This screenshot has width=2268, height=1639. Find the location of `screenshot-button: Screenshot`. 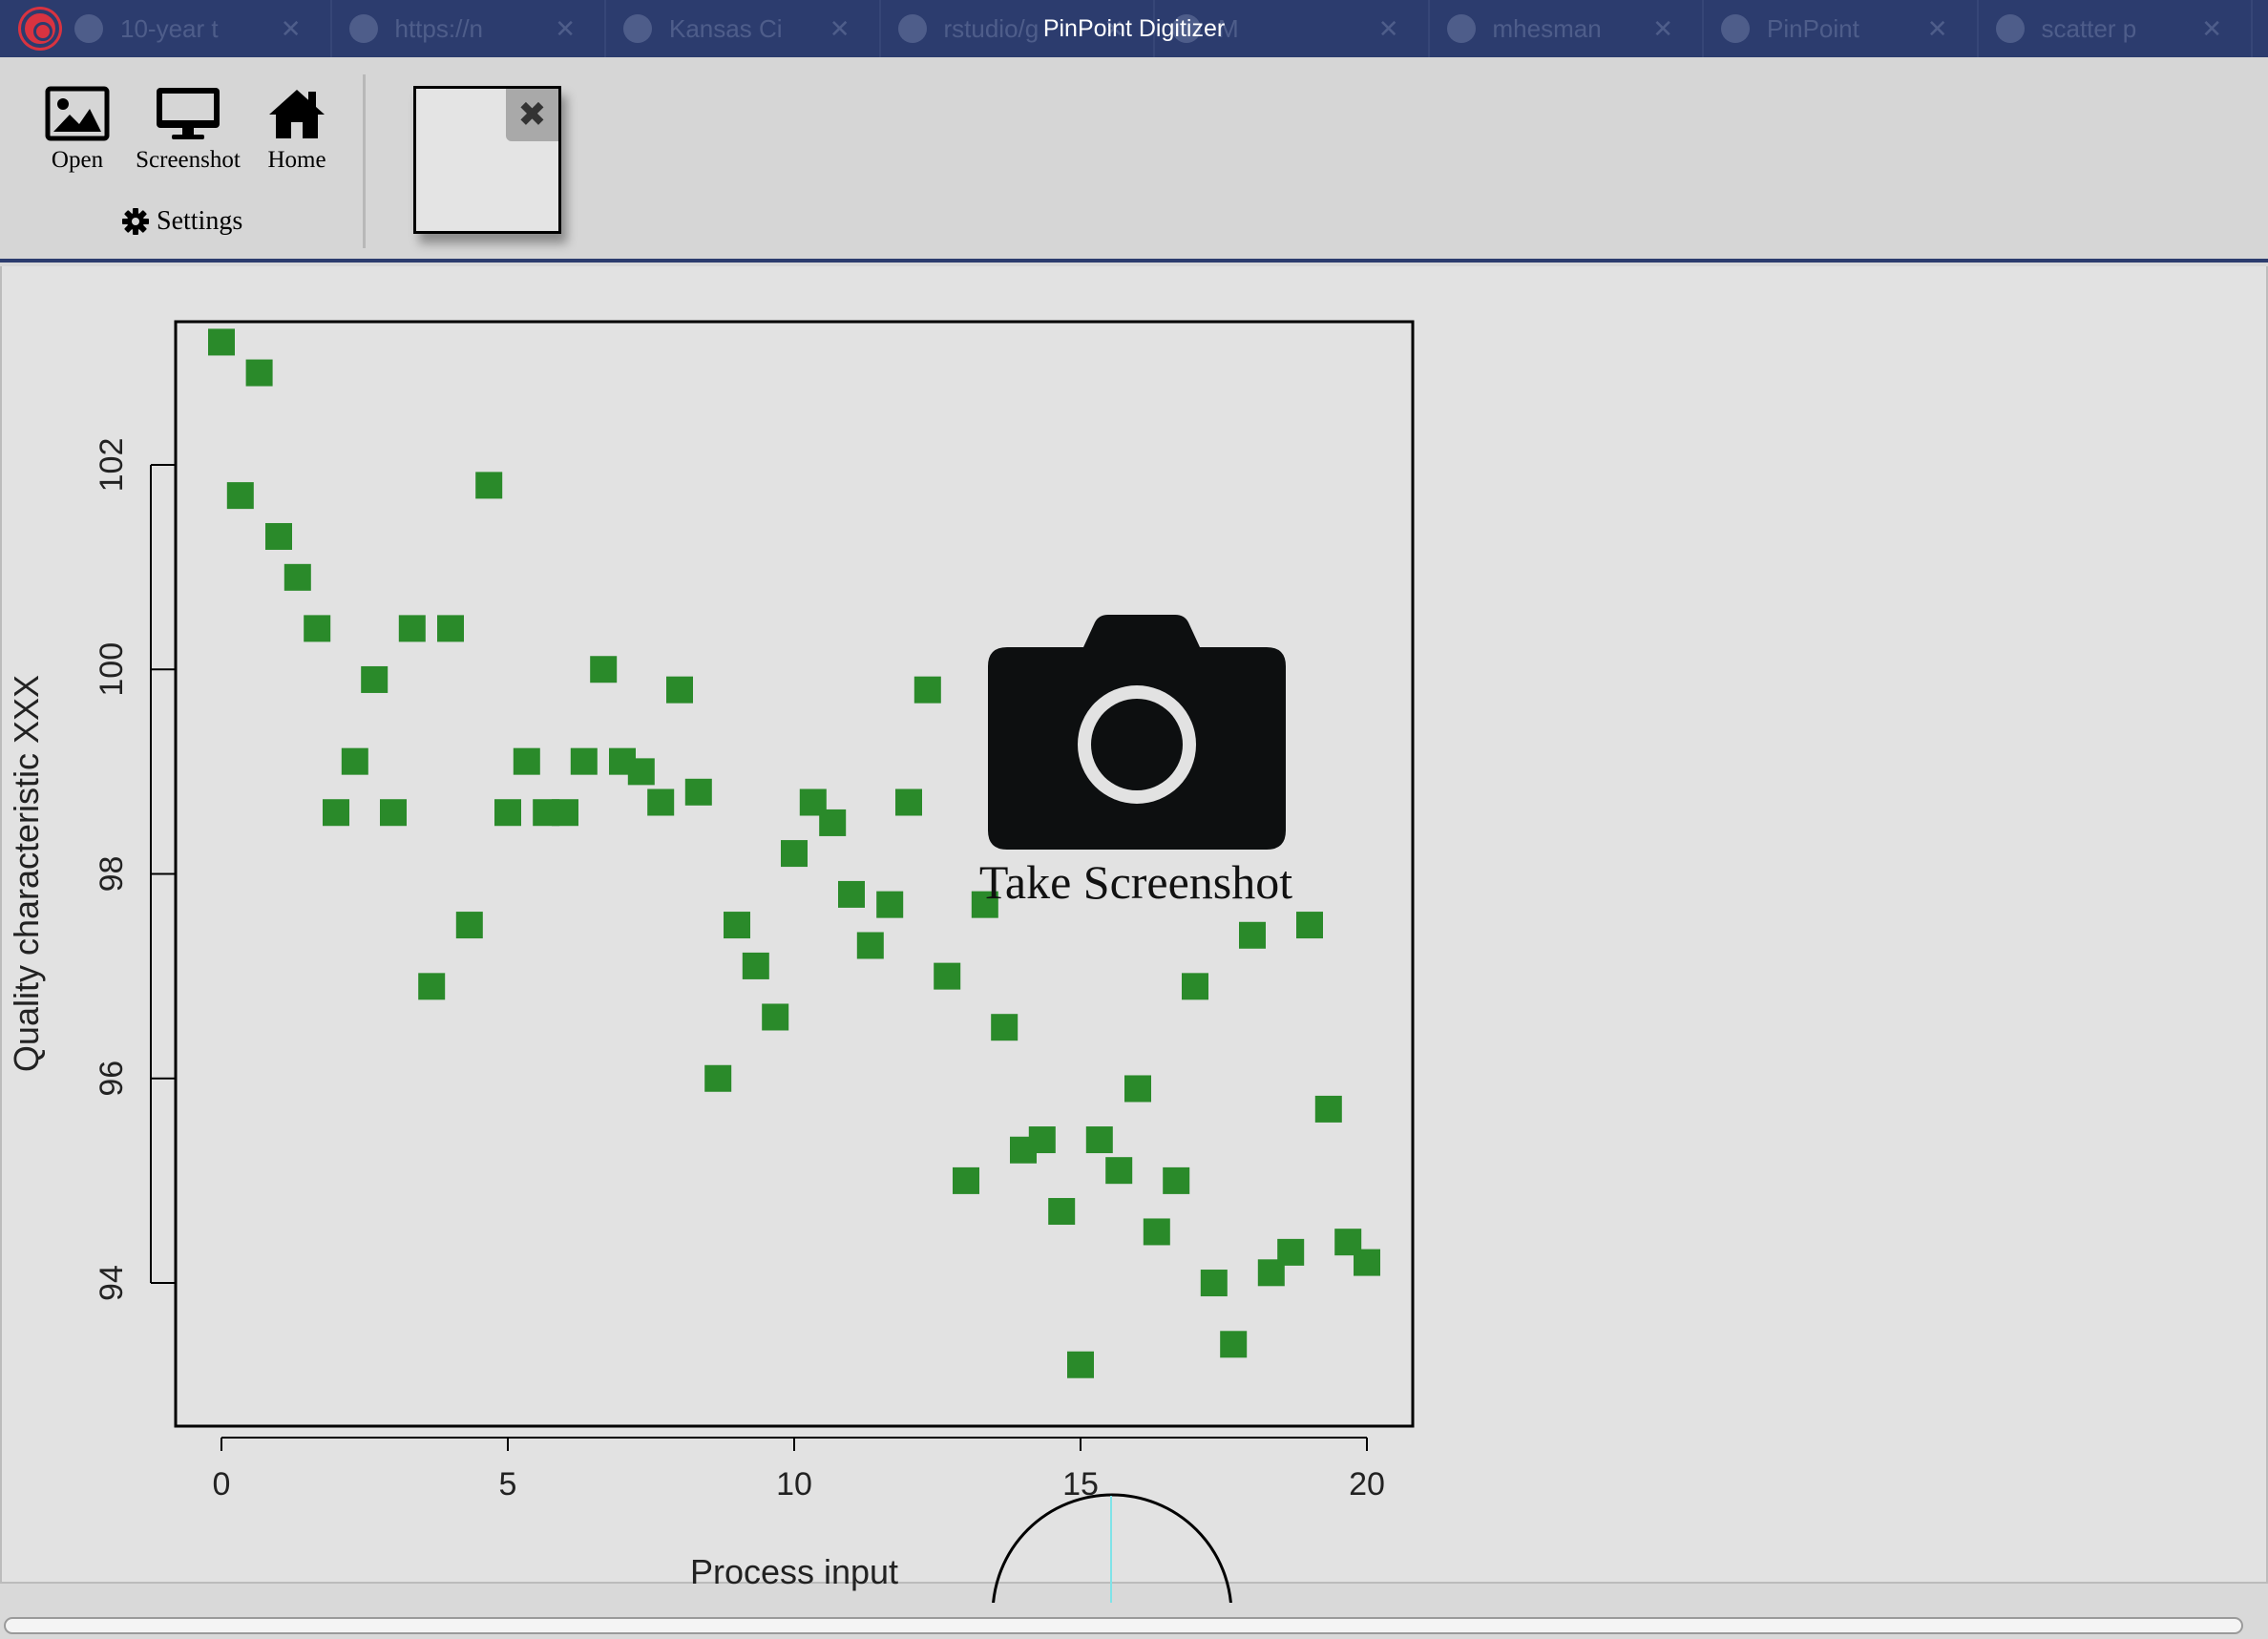

screenshot-button: Screenshot is located at coordinates (188, 130).